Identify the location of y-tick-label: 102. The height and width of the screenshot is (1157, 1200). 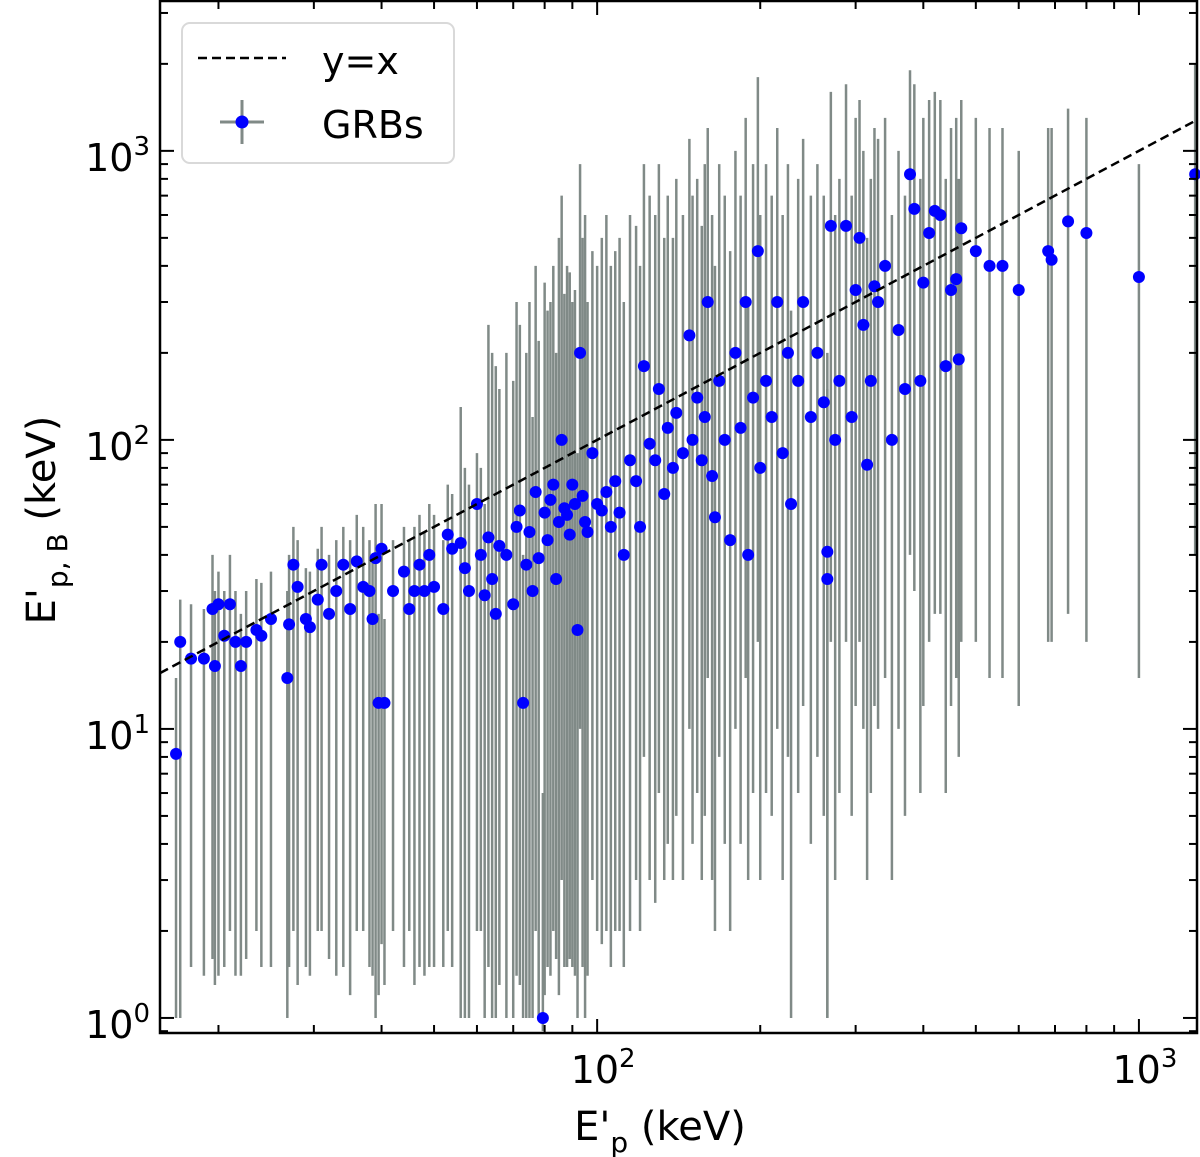
(117, 445).